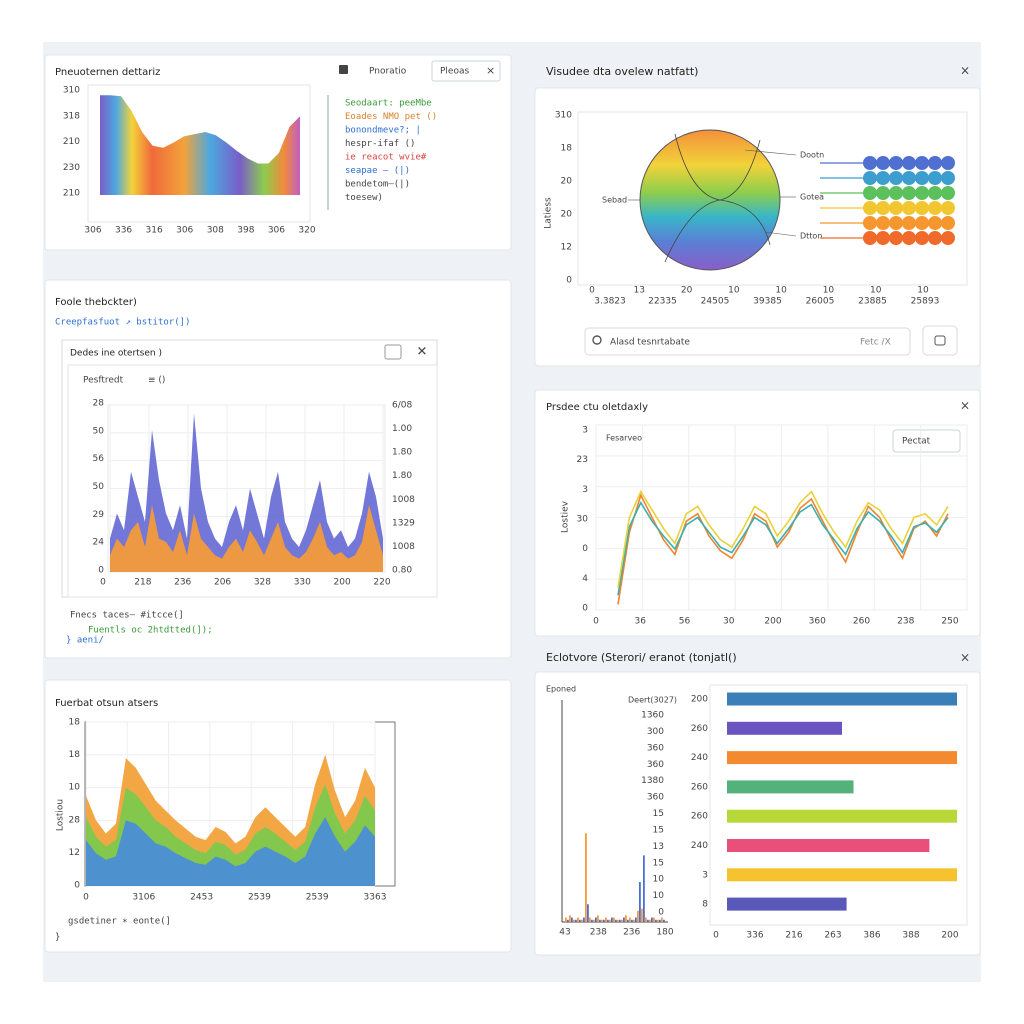 The width and height of the screenshot is (1024, 1024). What do you see at coordinates (245, 231) in the screenshot?
I see `x-tick-label: 398` at bounding box center [245, 231].